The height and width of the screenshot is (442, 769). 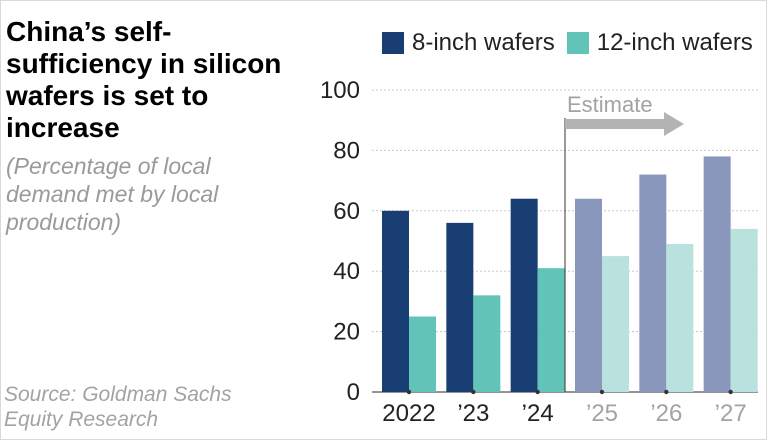 What do you see at coordinates (666, 413) in the screenshot?
I see `x-tick-label: ’26` at bounding box center [666, 413].